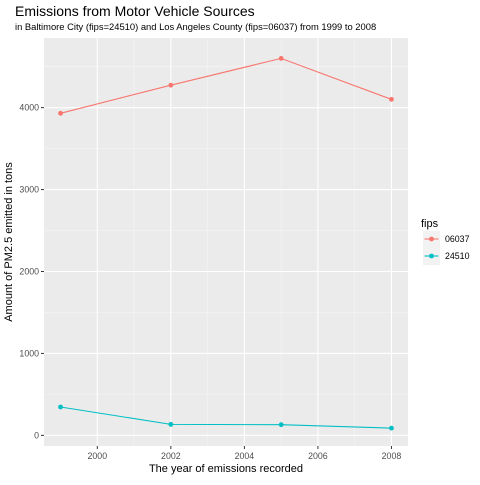 The image size is (480, 485). Describe the element at coordinates (29, 271) in the screenshot. I see `y-tick-label: 2000` at that location.